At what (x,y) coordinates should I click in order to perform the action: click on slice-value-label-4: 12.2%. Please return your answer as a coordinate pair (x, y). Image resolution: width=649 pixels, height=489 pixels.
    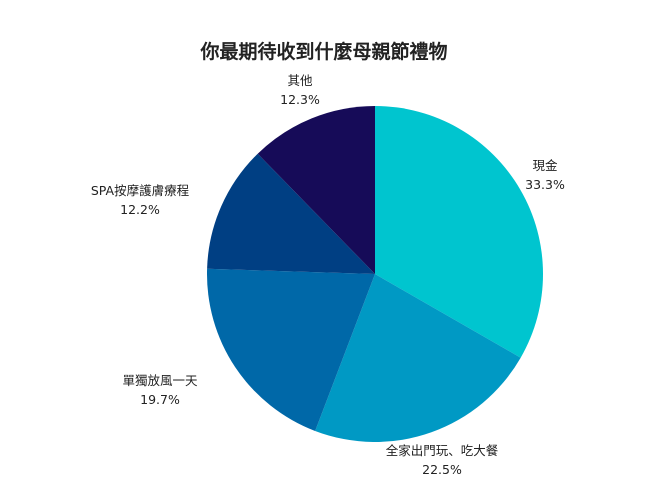
    Looking at the image, I should click on (140, 209).